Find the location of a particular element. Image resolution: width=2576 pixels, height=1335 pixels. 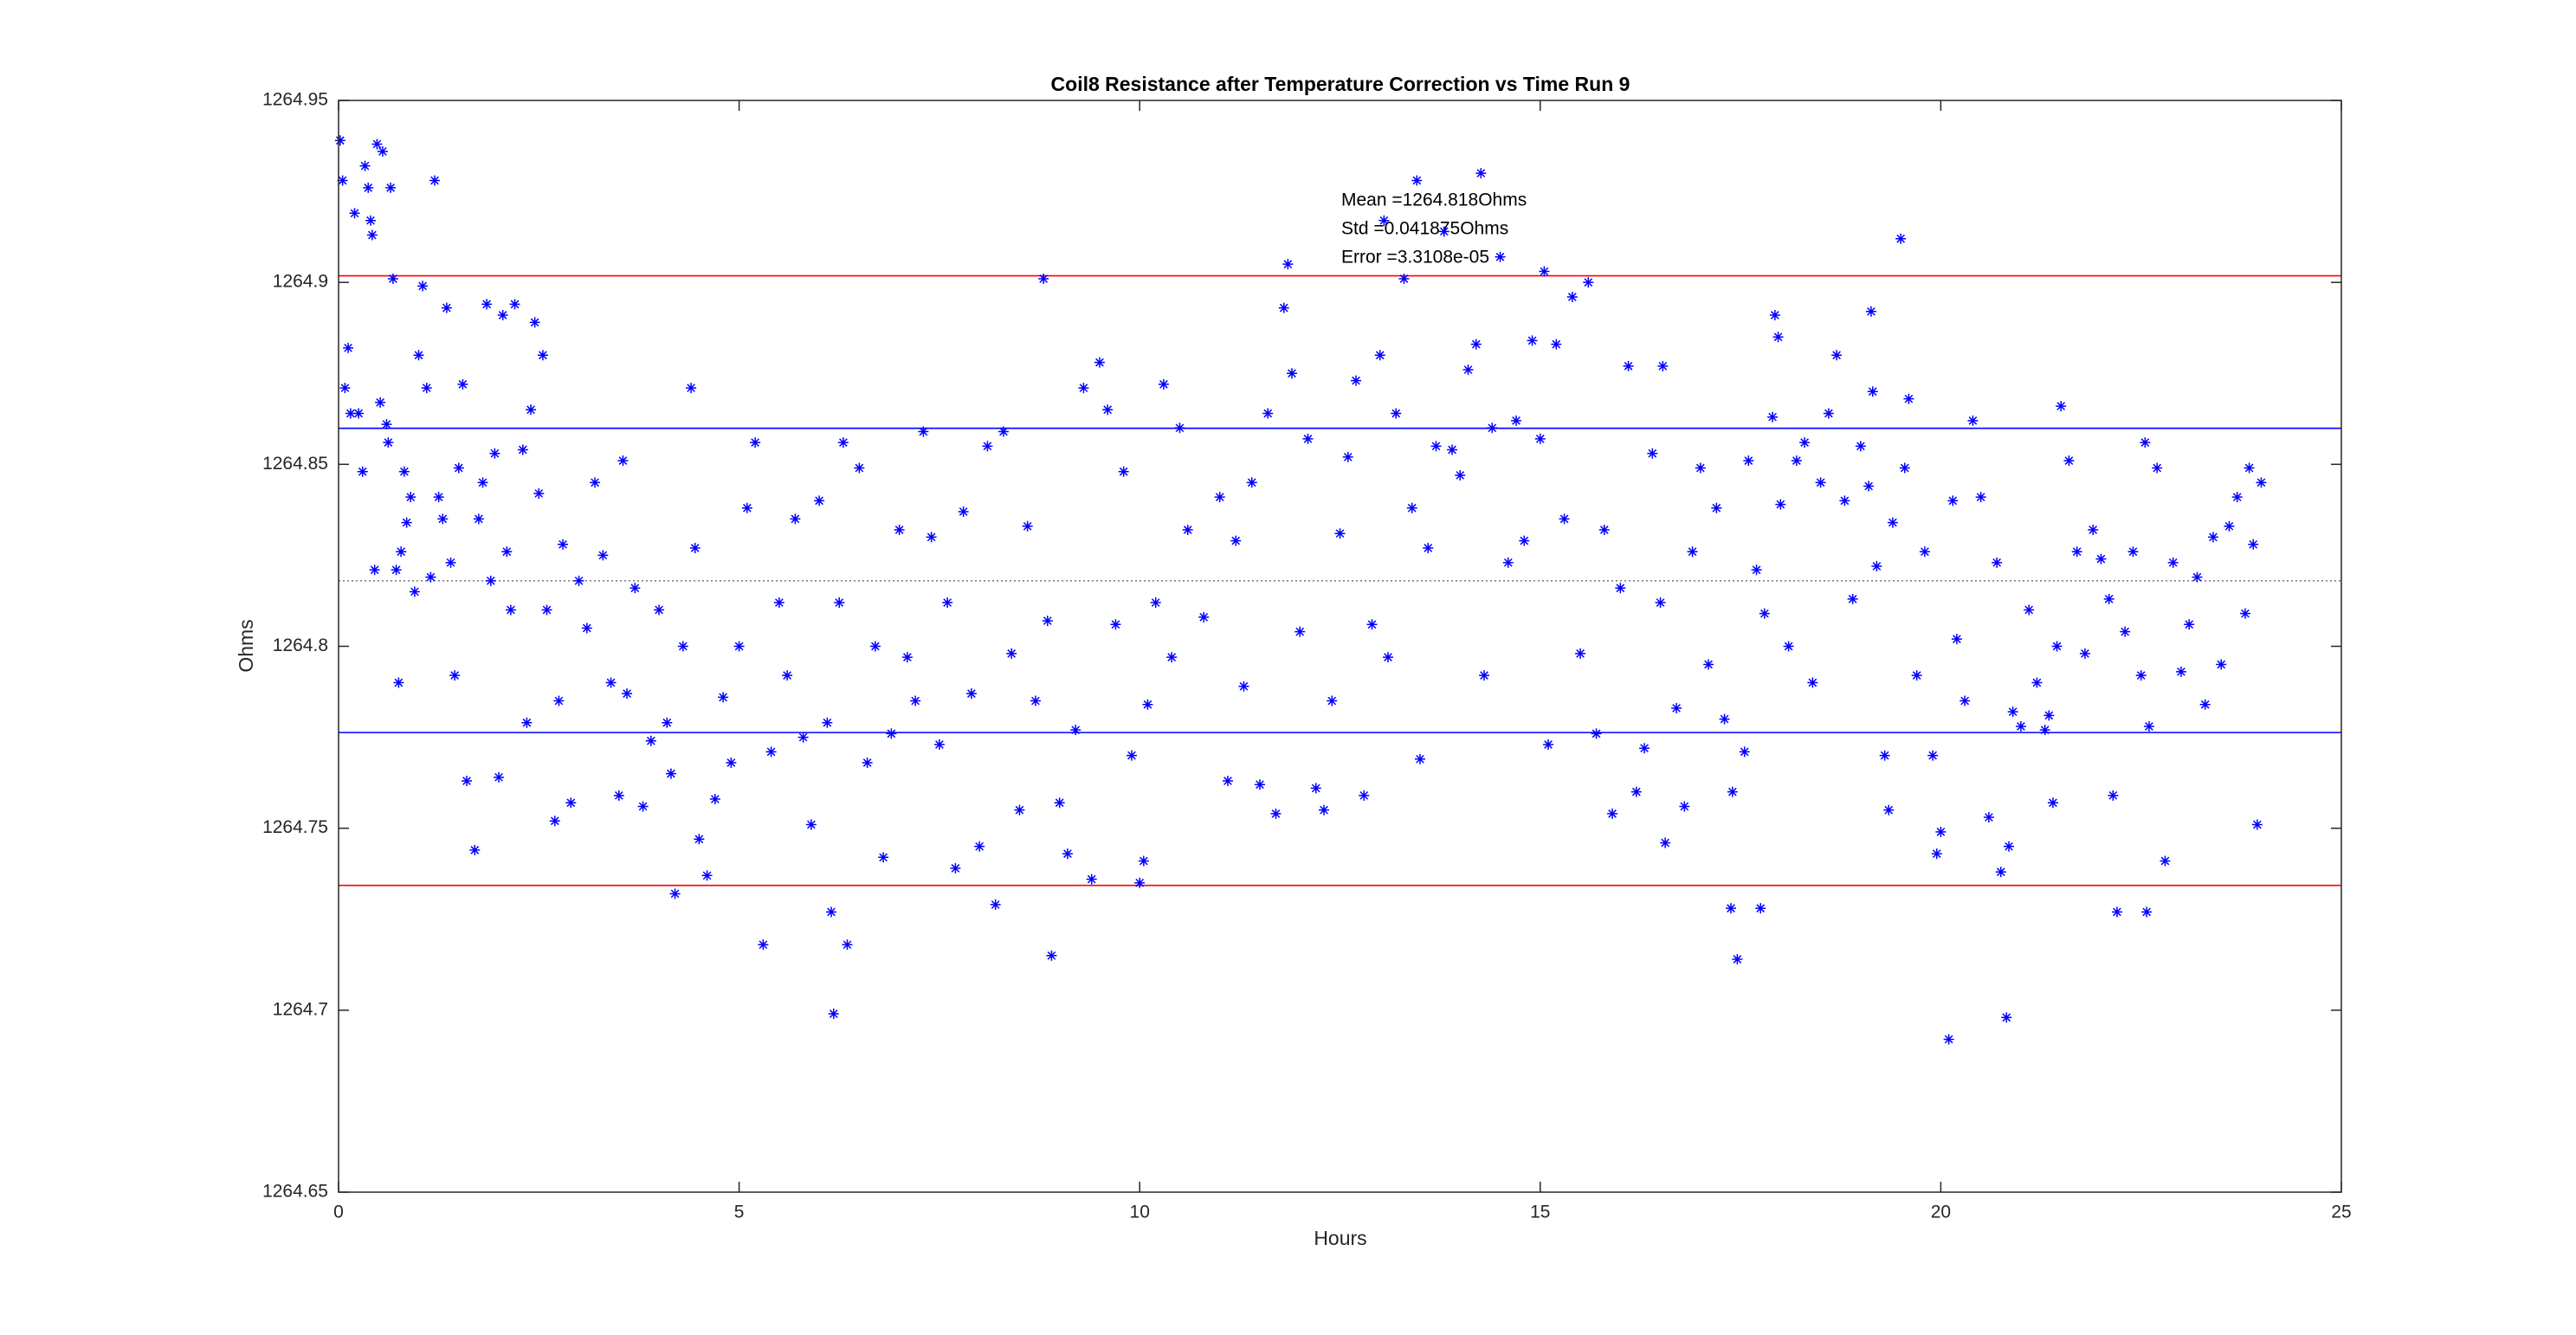

annotation: Error =3.3108e-05 is located at coordinates (1415, 258).